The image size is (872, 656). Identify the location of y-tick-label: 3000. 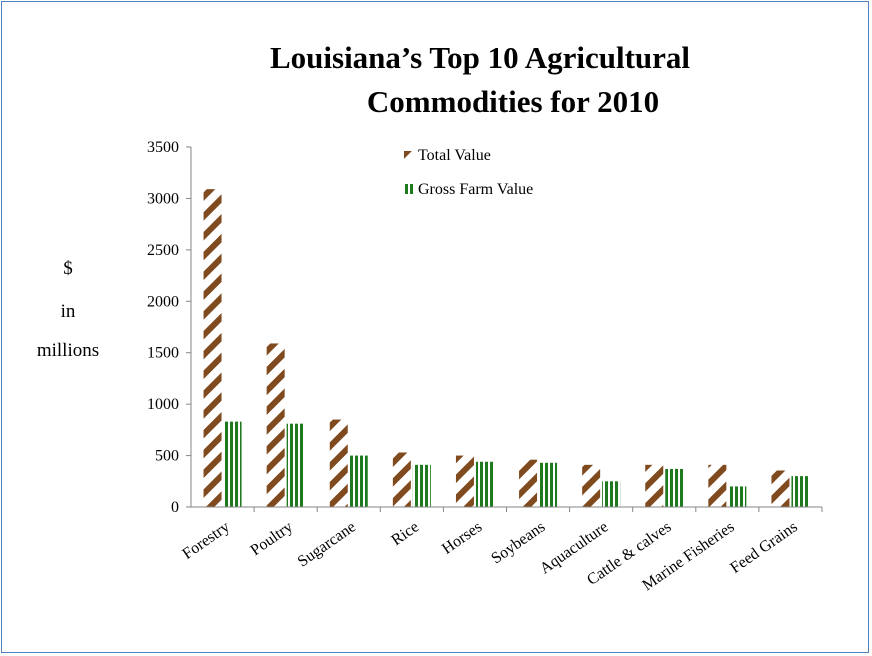
(163, 198).